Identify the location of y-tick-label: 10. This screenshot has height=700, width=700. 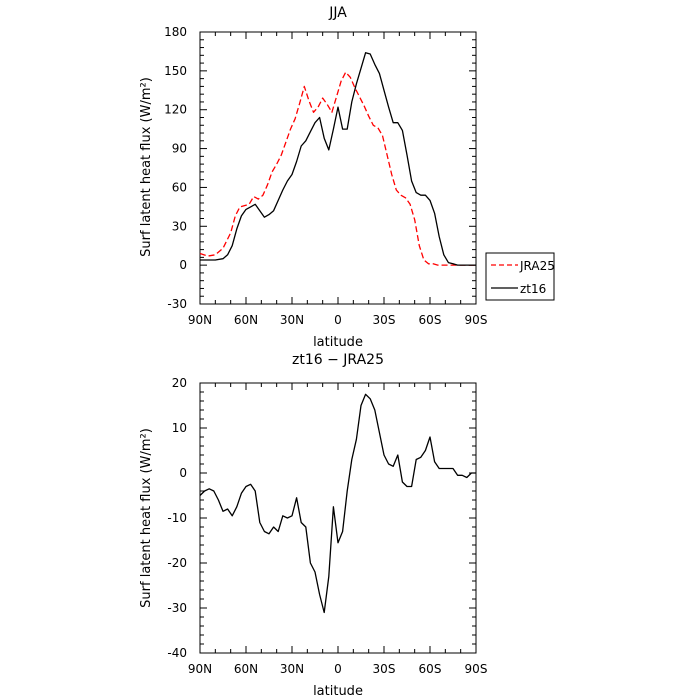
(179, 428).